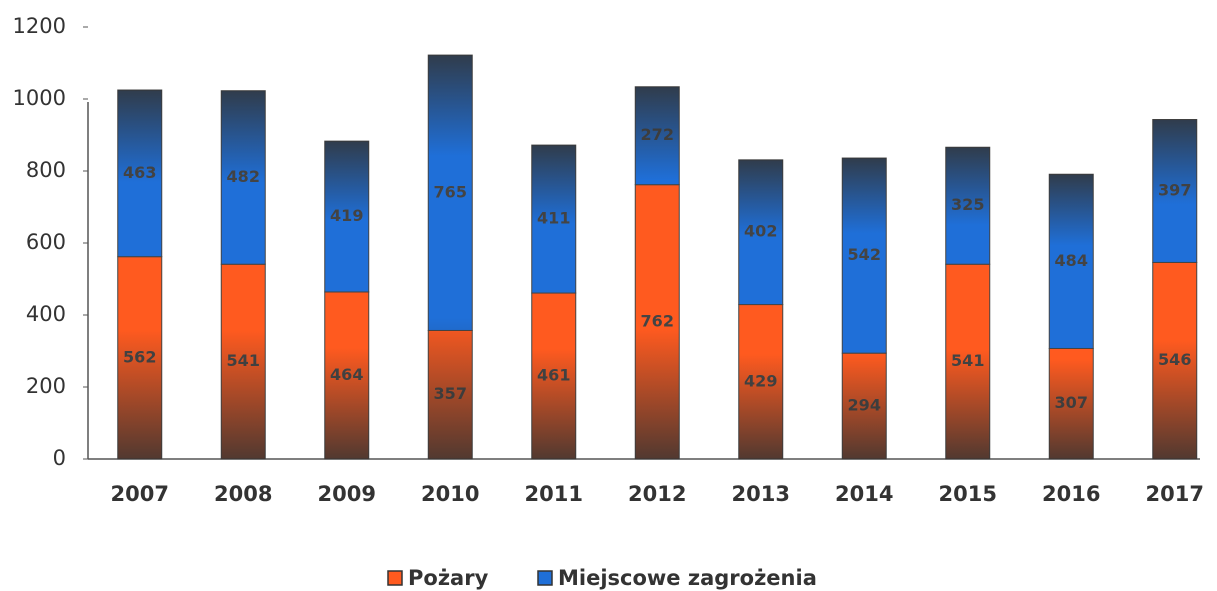 The image size is (1217, 591). Describe the element at coordinates (46, 170) in the screenshot. I see `y-tick-label: 800` at that location.